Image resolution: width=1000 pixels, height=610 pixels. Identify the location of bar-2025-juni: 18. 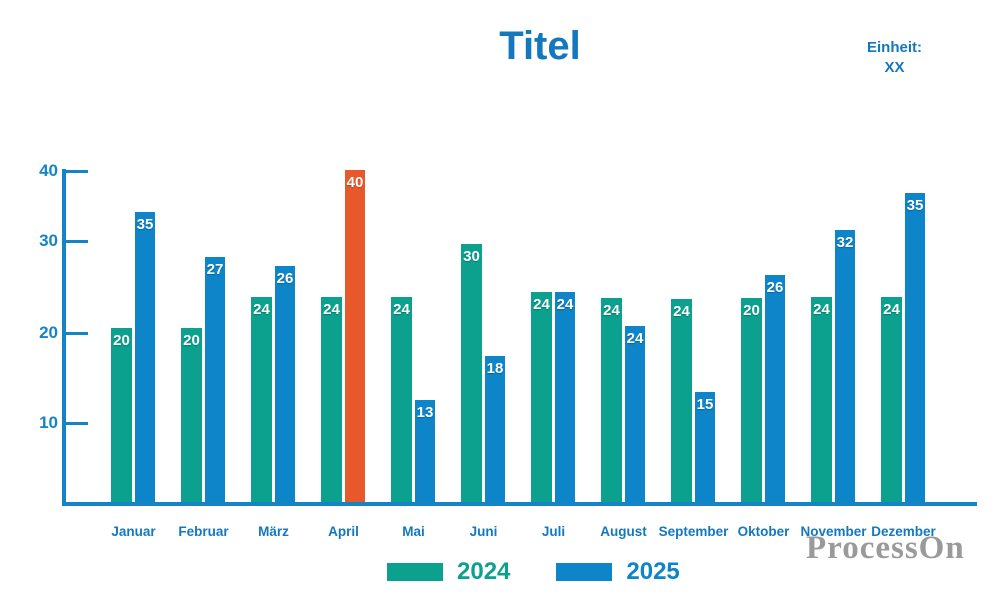
(495, 431).